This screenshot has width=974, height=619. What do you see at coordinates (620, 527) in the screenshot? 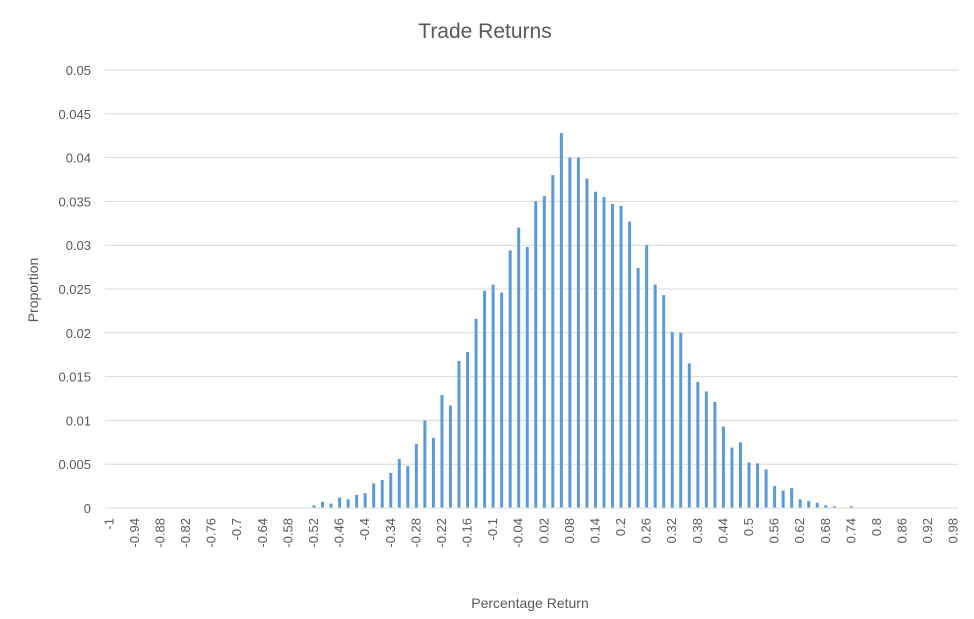
I see `x-tick-label: 0.2` at bounding box center [620, 527].